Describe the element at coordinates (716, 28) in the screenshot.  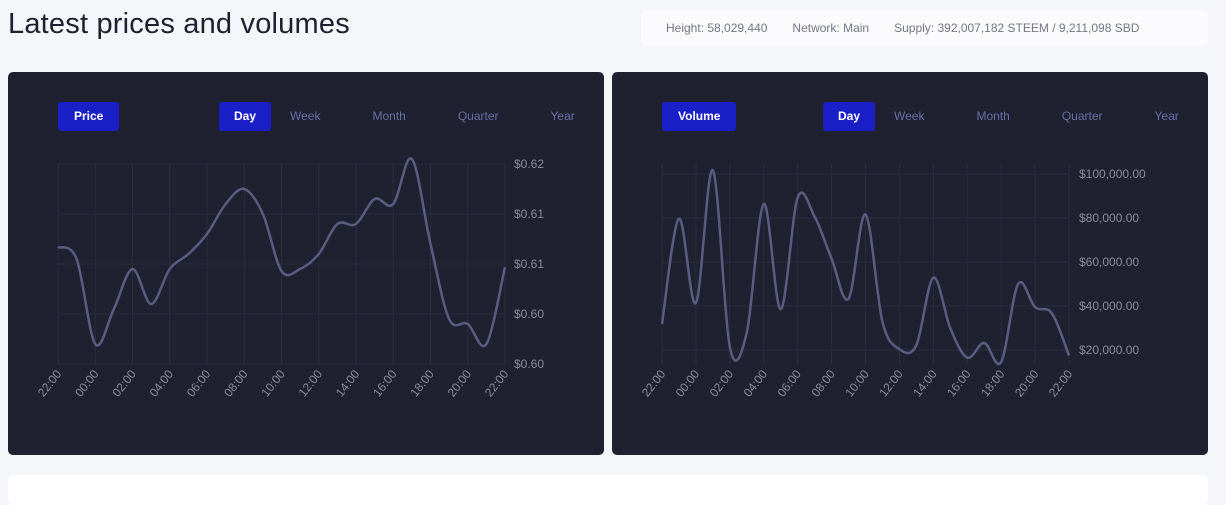
I see `block-height-stat: Height: 58,029,440` at that location.